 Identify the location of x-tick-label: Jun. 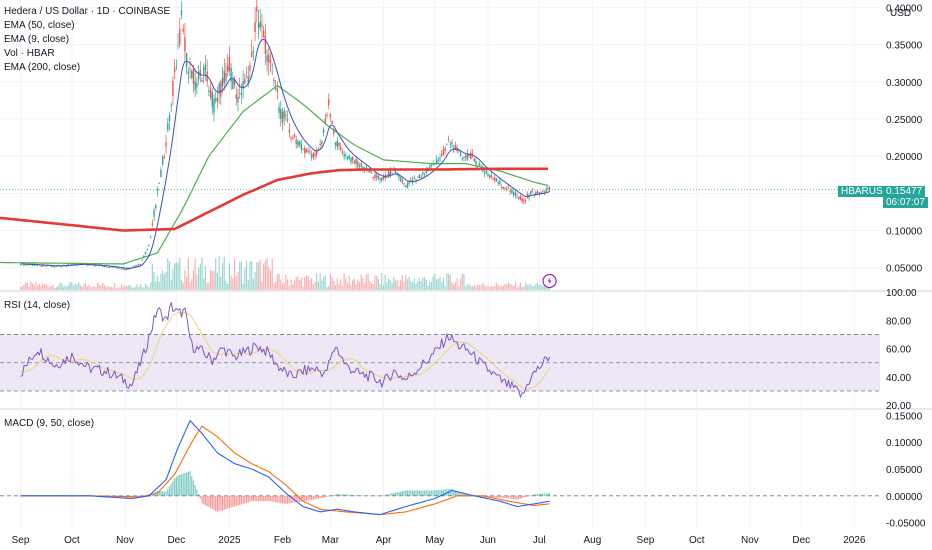
(488, 540).